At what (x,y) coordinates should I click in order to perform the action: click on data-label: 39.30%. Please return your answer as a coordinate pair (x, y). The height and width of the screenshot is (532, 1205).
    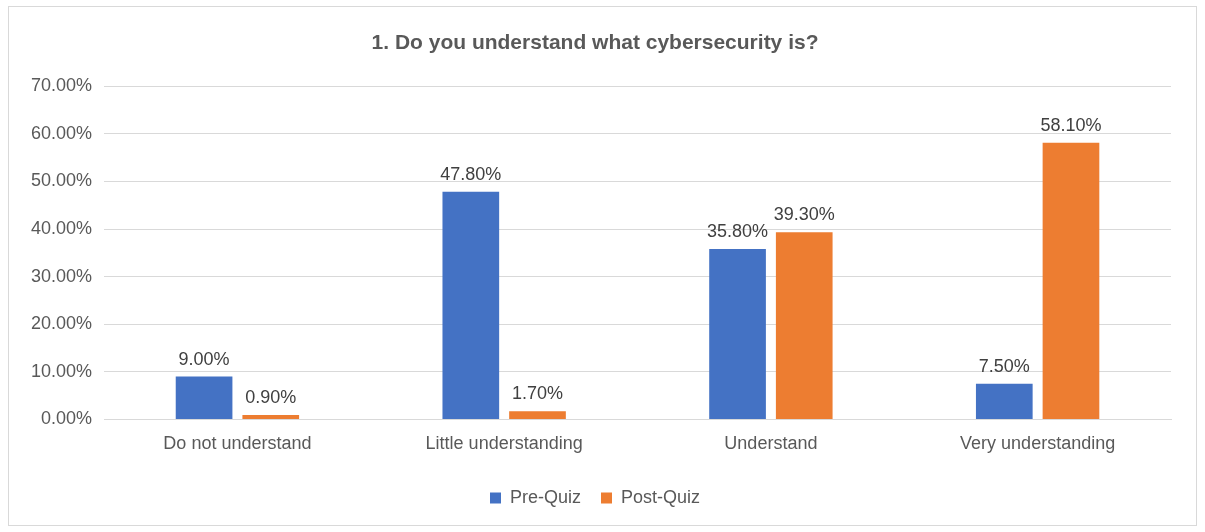
    Looking at the image, I should click on (804, 214).